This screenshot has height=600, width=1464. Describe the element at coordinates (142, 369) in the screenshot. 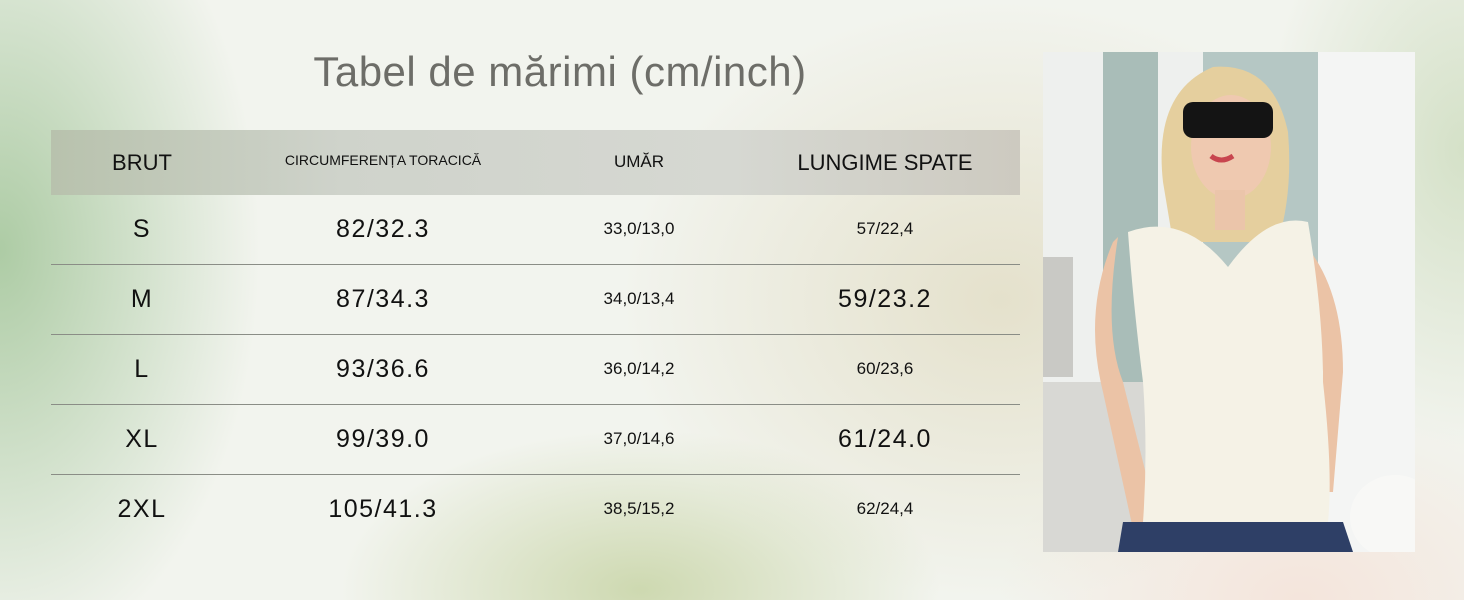

I see `size-cell: L` at that location.